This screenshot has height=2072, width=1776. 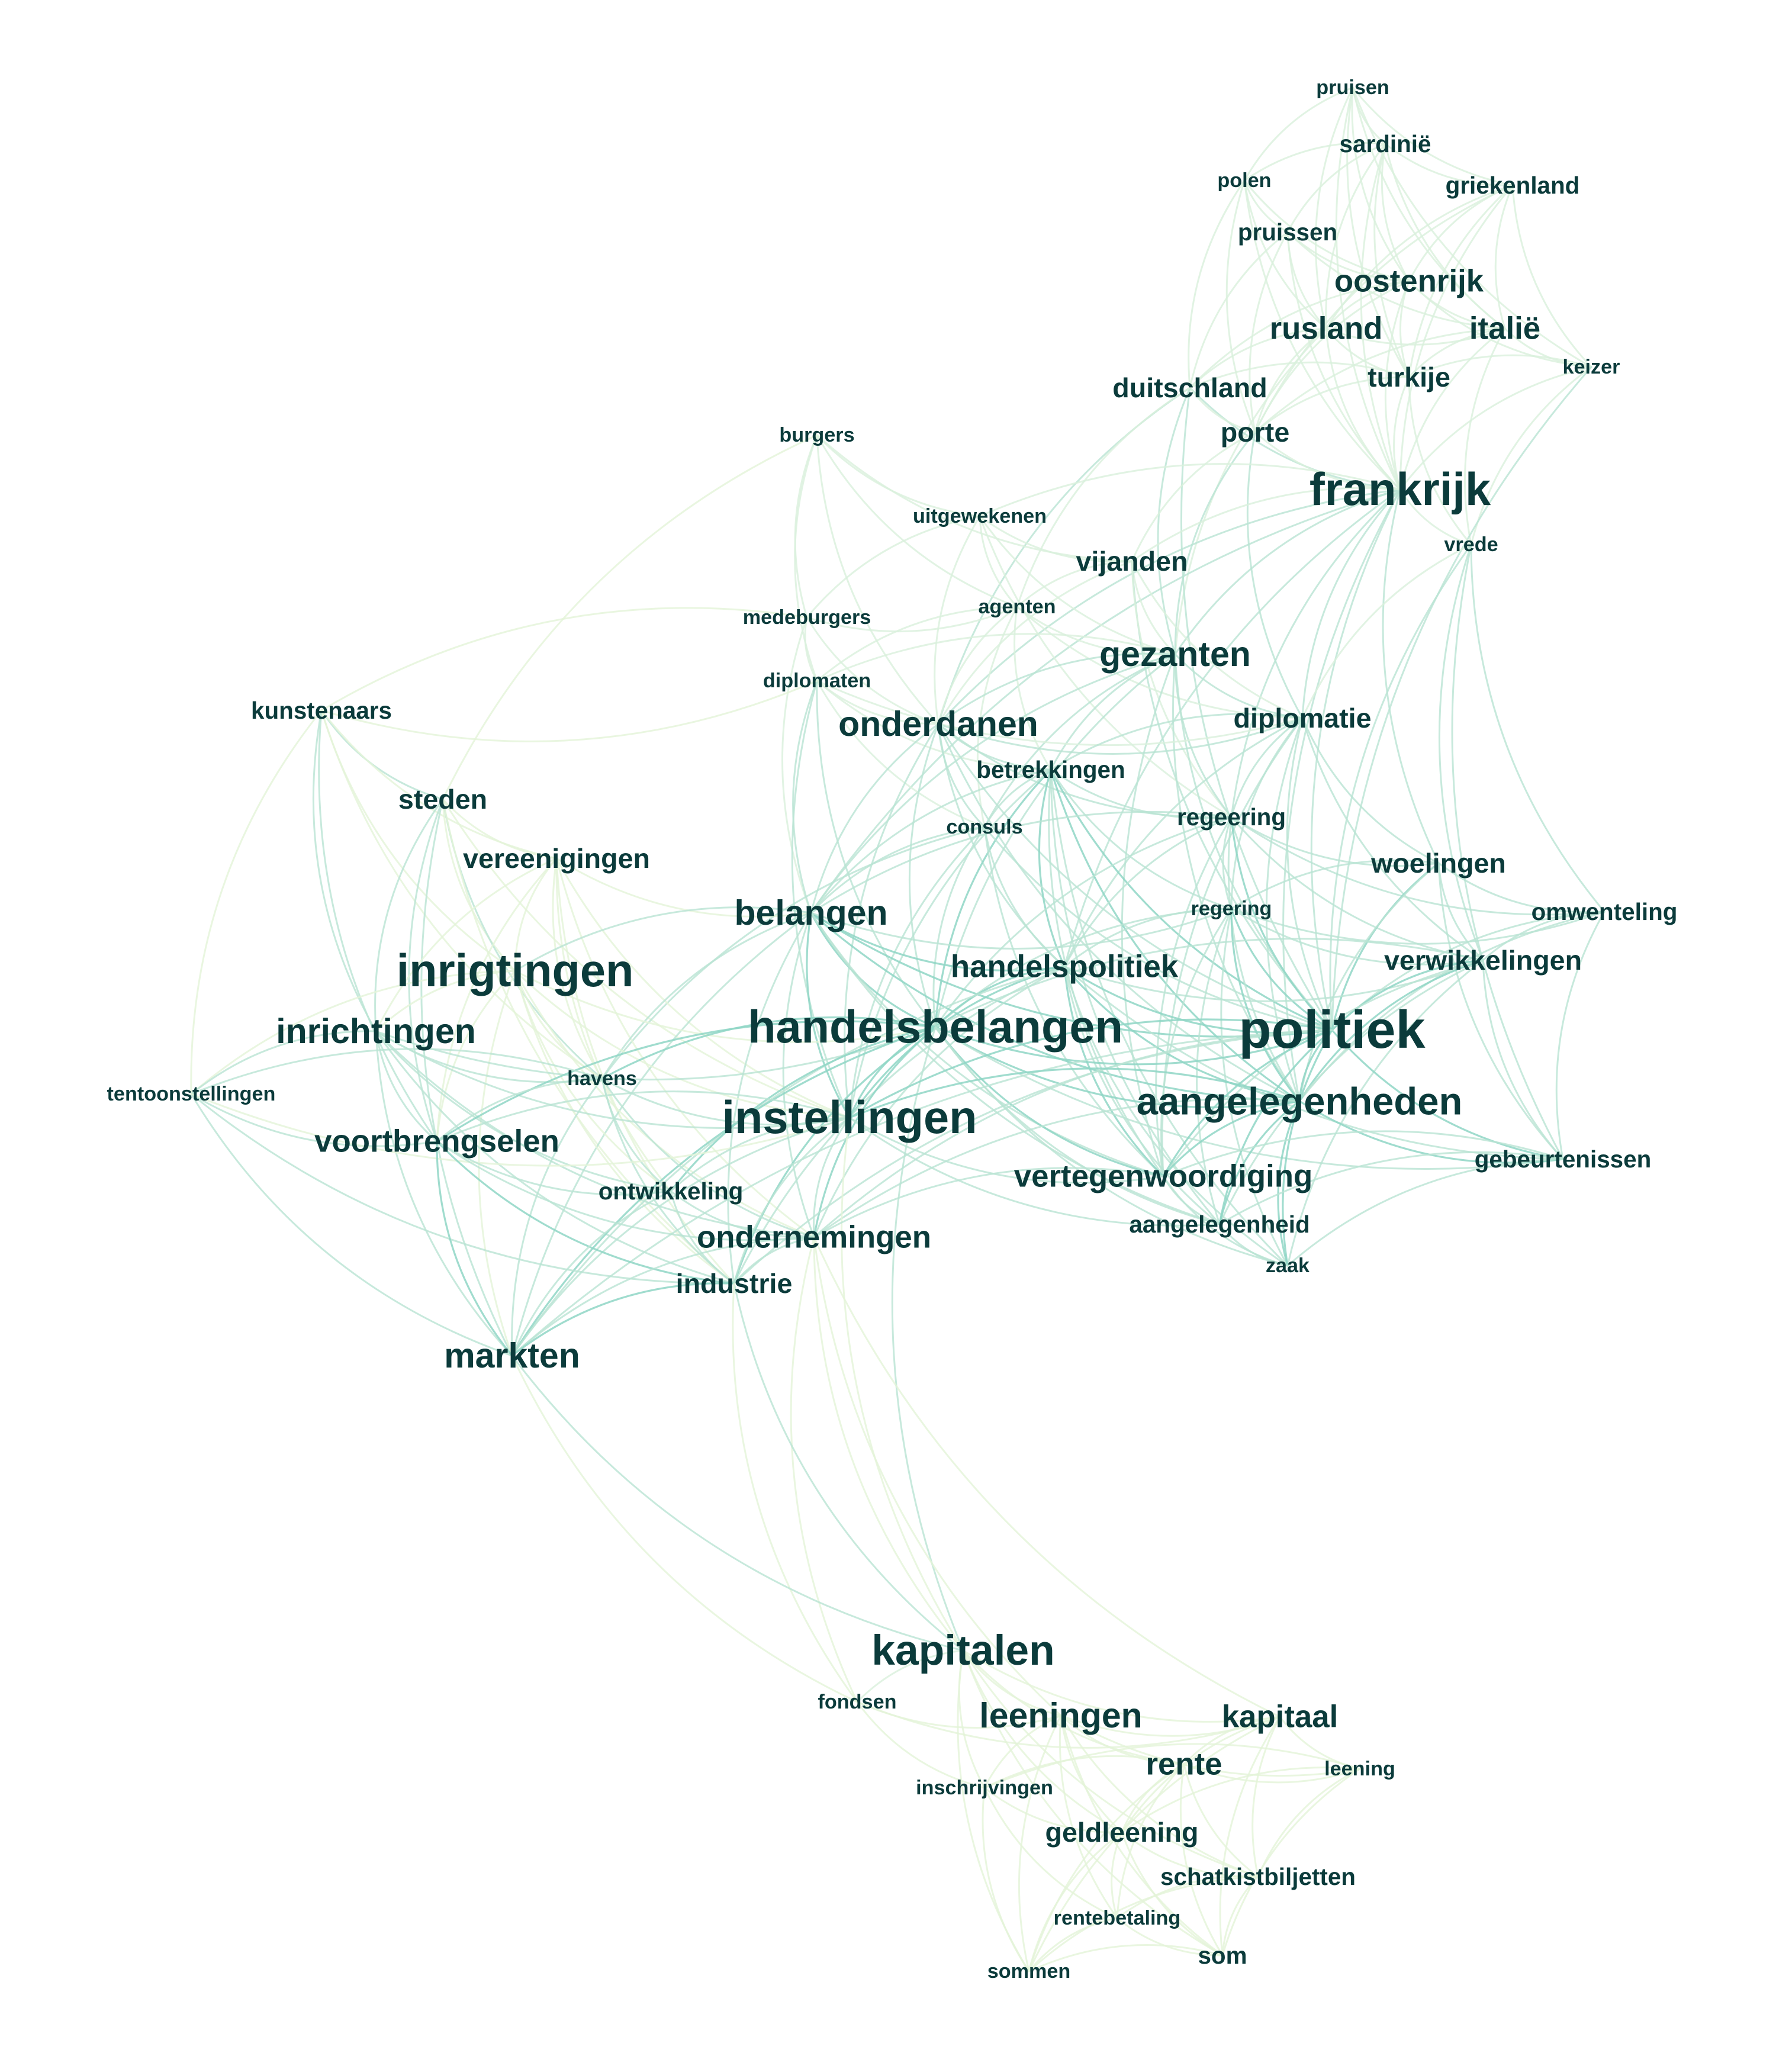 I want to click on edge-belangen-havens, so click(x=706, y=996).